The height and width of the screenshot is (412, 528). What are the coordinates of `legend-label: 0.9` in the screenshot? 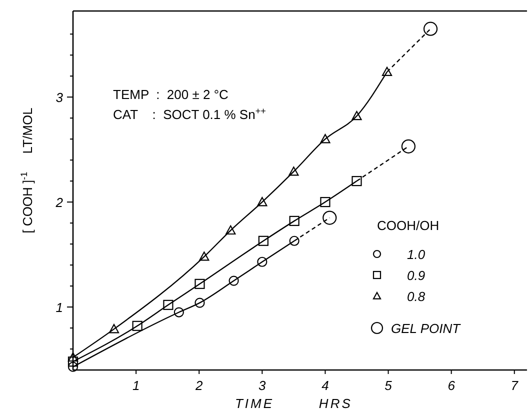 It's located at (416, 275).